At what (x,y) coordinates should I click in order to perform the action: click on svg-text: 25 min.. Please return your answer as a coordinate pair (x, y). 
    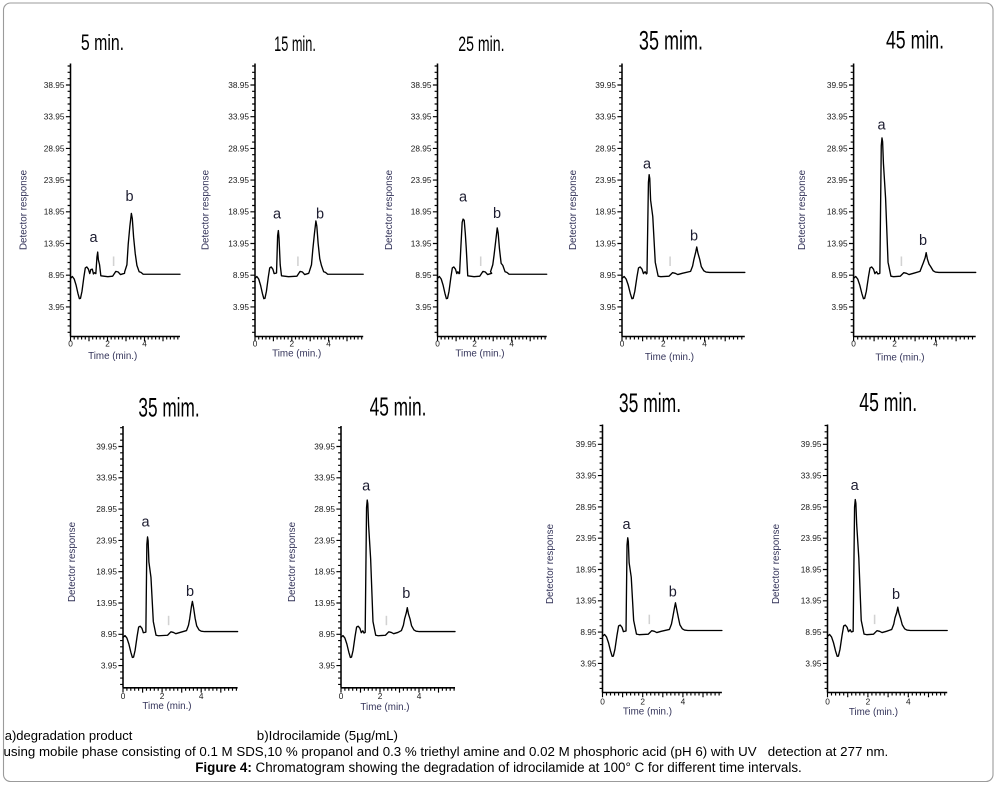
    Looking at the image, I should click on (481, 44).